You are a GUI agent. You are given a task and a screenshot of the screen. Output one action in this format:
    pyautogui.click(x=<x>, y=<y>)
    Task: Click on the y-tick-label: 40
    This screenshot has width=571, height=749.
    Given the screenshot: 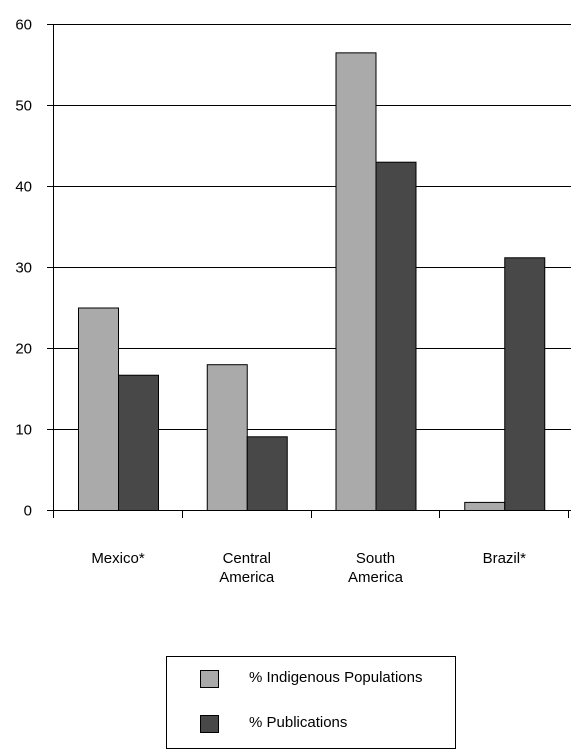 What is the action you would take?
    pyautogui.click(x=23, y=187)
    